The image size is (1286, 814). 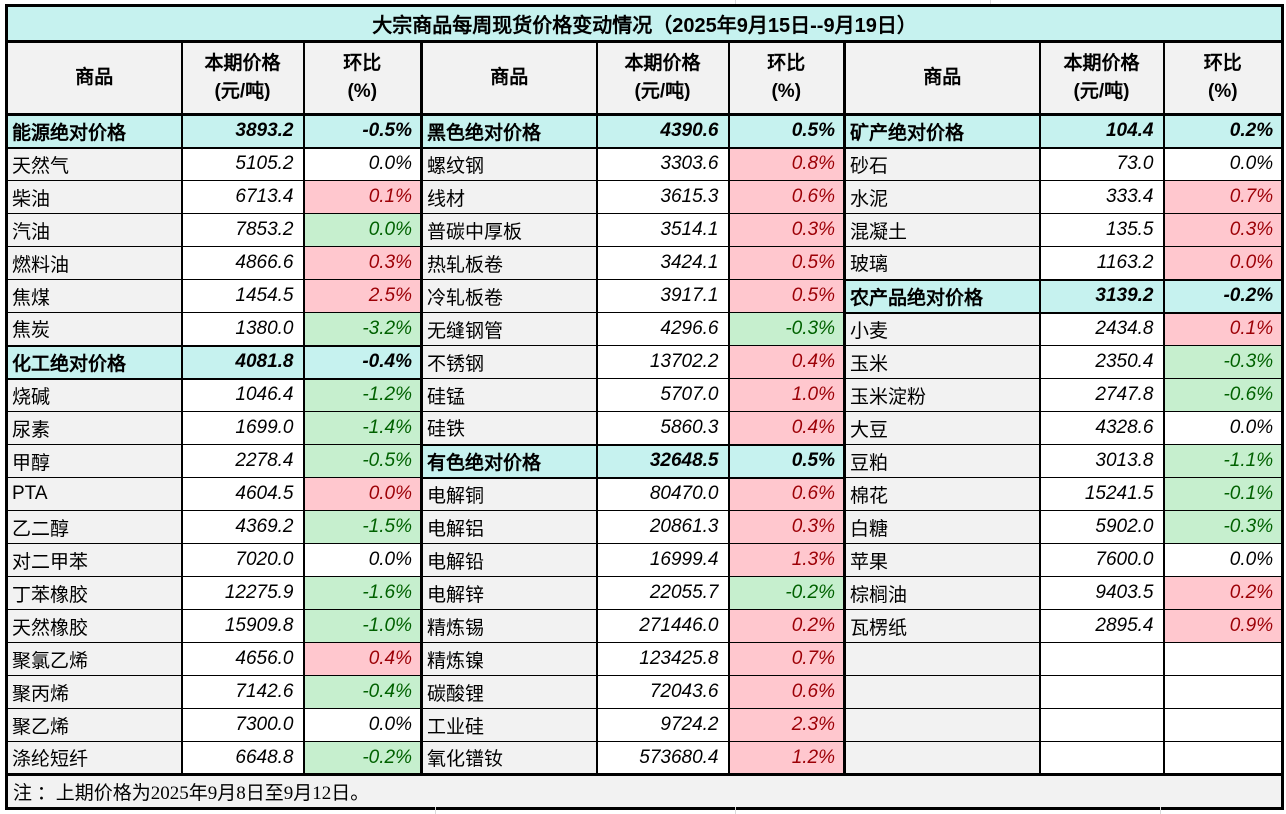 What do you see at coordinates (509, 758) in the screenshot?
I see `commodity-cell: 氧化镨钕` at bounding box center [509, 758].